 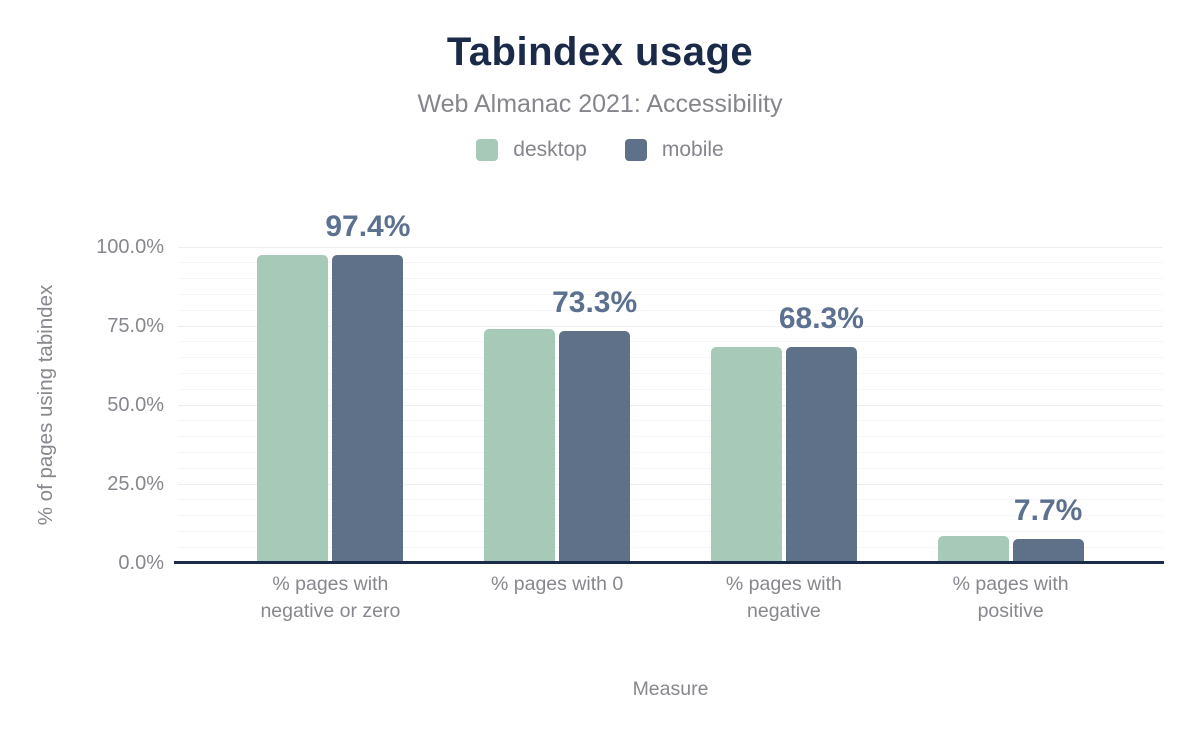 I want to click on x-axis-title: Measure, so click(x=670, y=689).